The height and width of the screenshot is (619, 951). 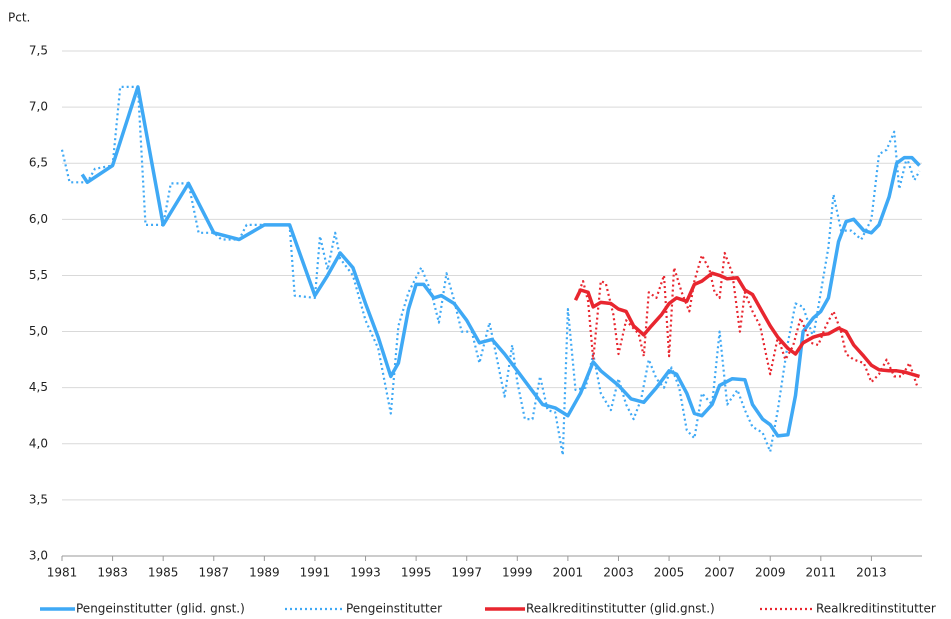 What do you see at coordinates (38, 387) in the screenshot?
I see `y-tick-label: 4,5` at bounding box center [38, 387].